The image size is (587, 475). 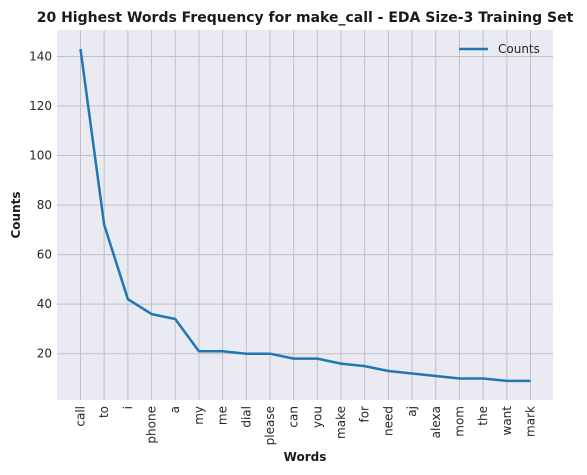 I want to click on y-tick-label: 60, so click(x=44, y=255).